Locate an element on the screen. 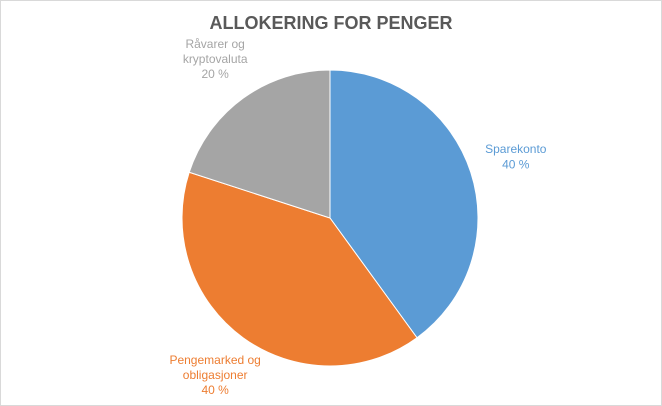  pie-slice is located at coordinates (259, 144).